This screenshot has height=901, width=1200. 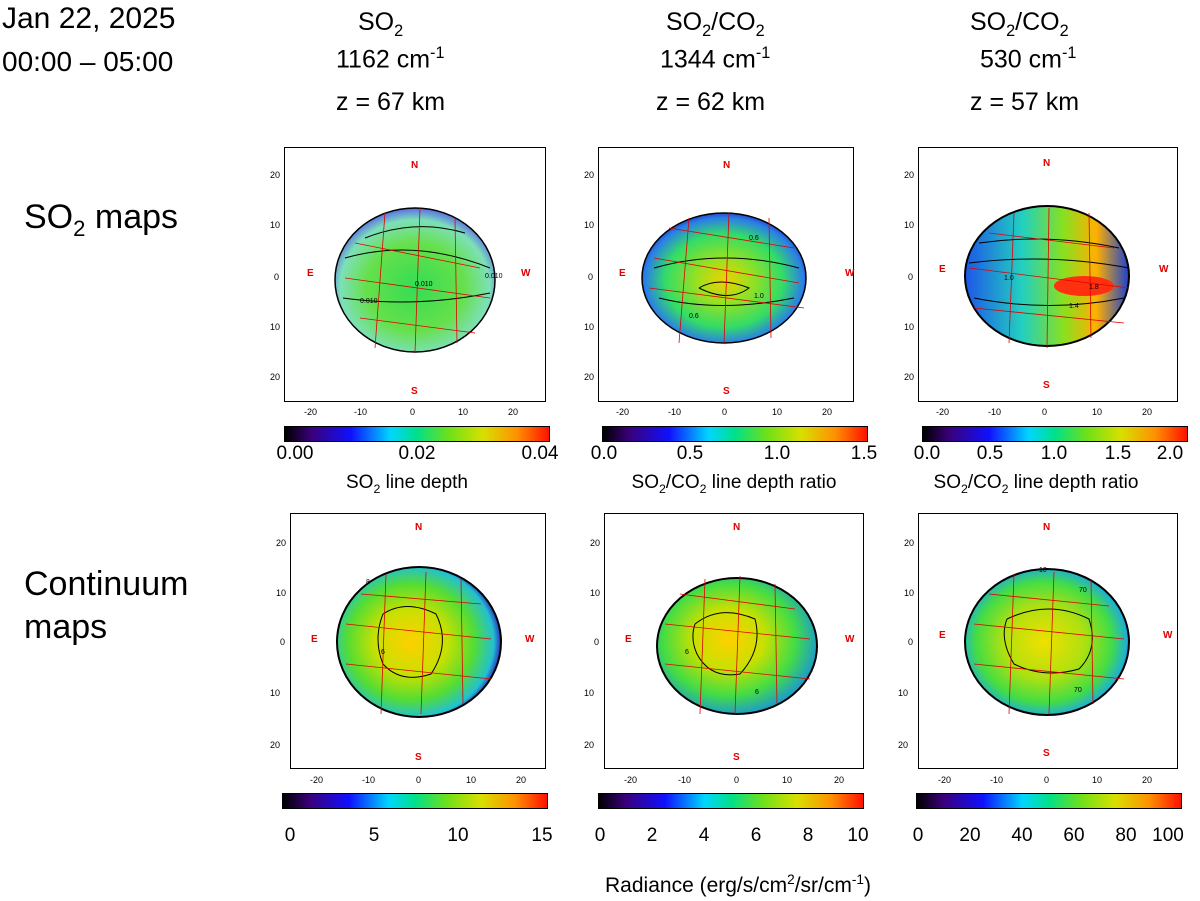 What do you see at coordinates (290, 835) in the screenshot?
I see `colorbar-tick: 0` at bounding box center [290, 835].